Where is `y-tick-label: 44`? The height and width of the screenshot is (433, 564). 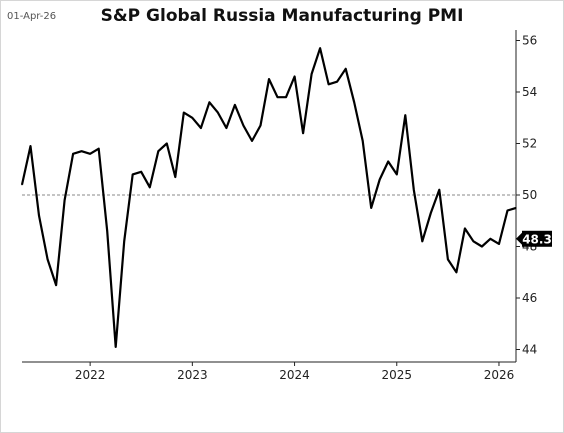
y-tick-label: 44 is located at coordinates (529, 350).